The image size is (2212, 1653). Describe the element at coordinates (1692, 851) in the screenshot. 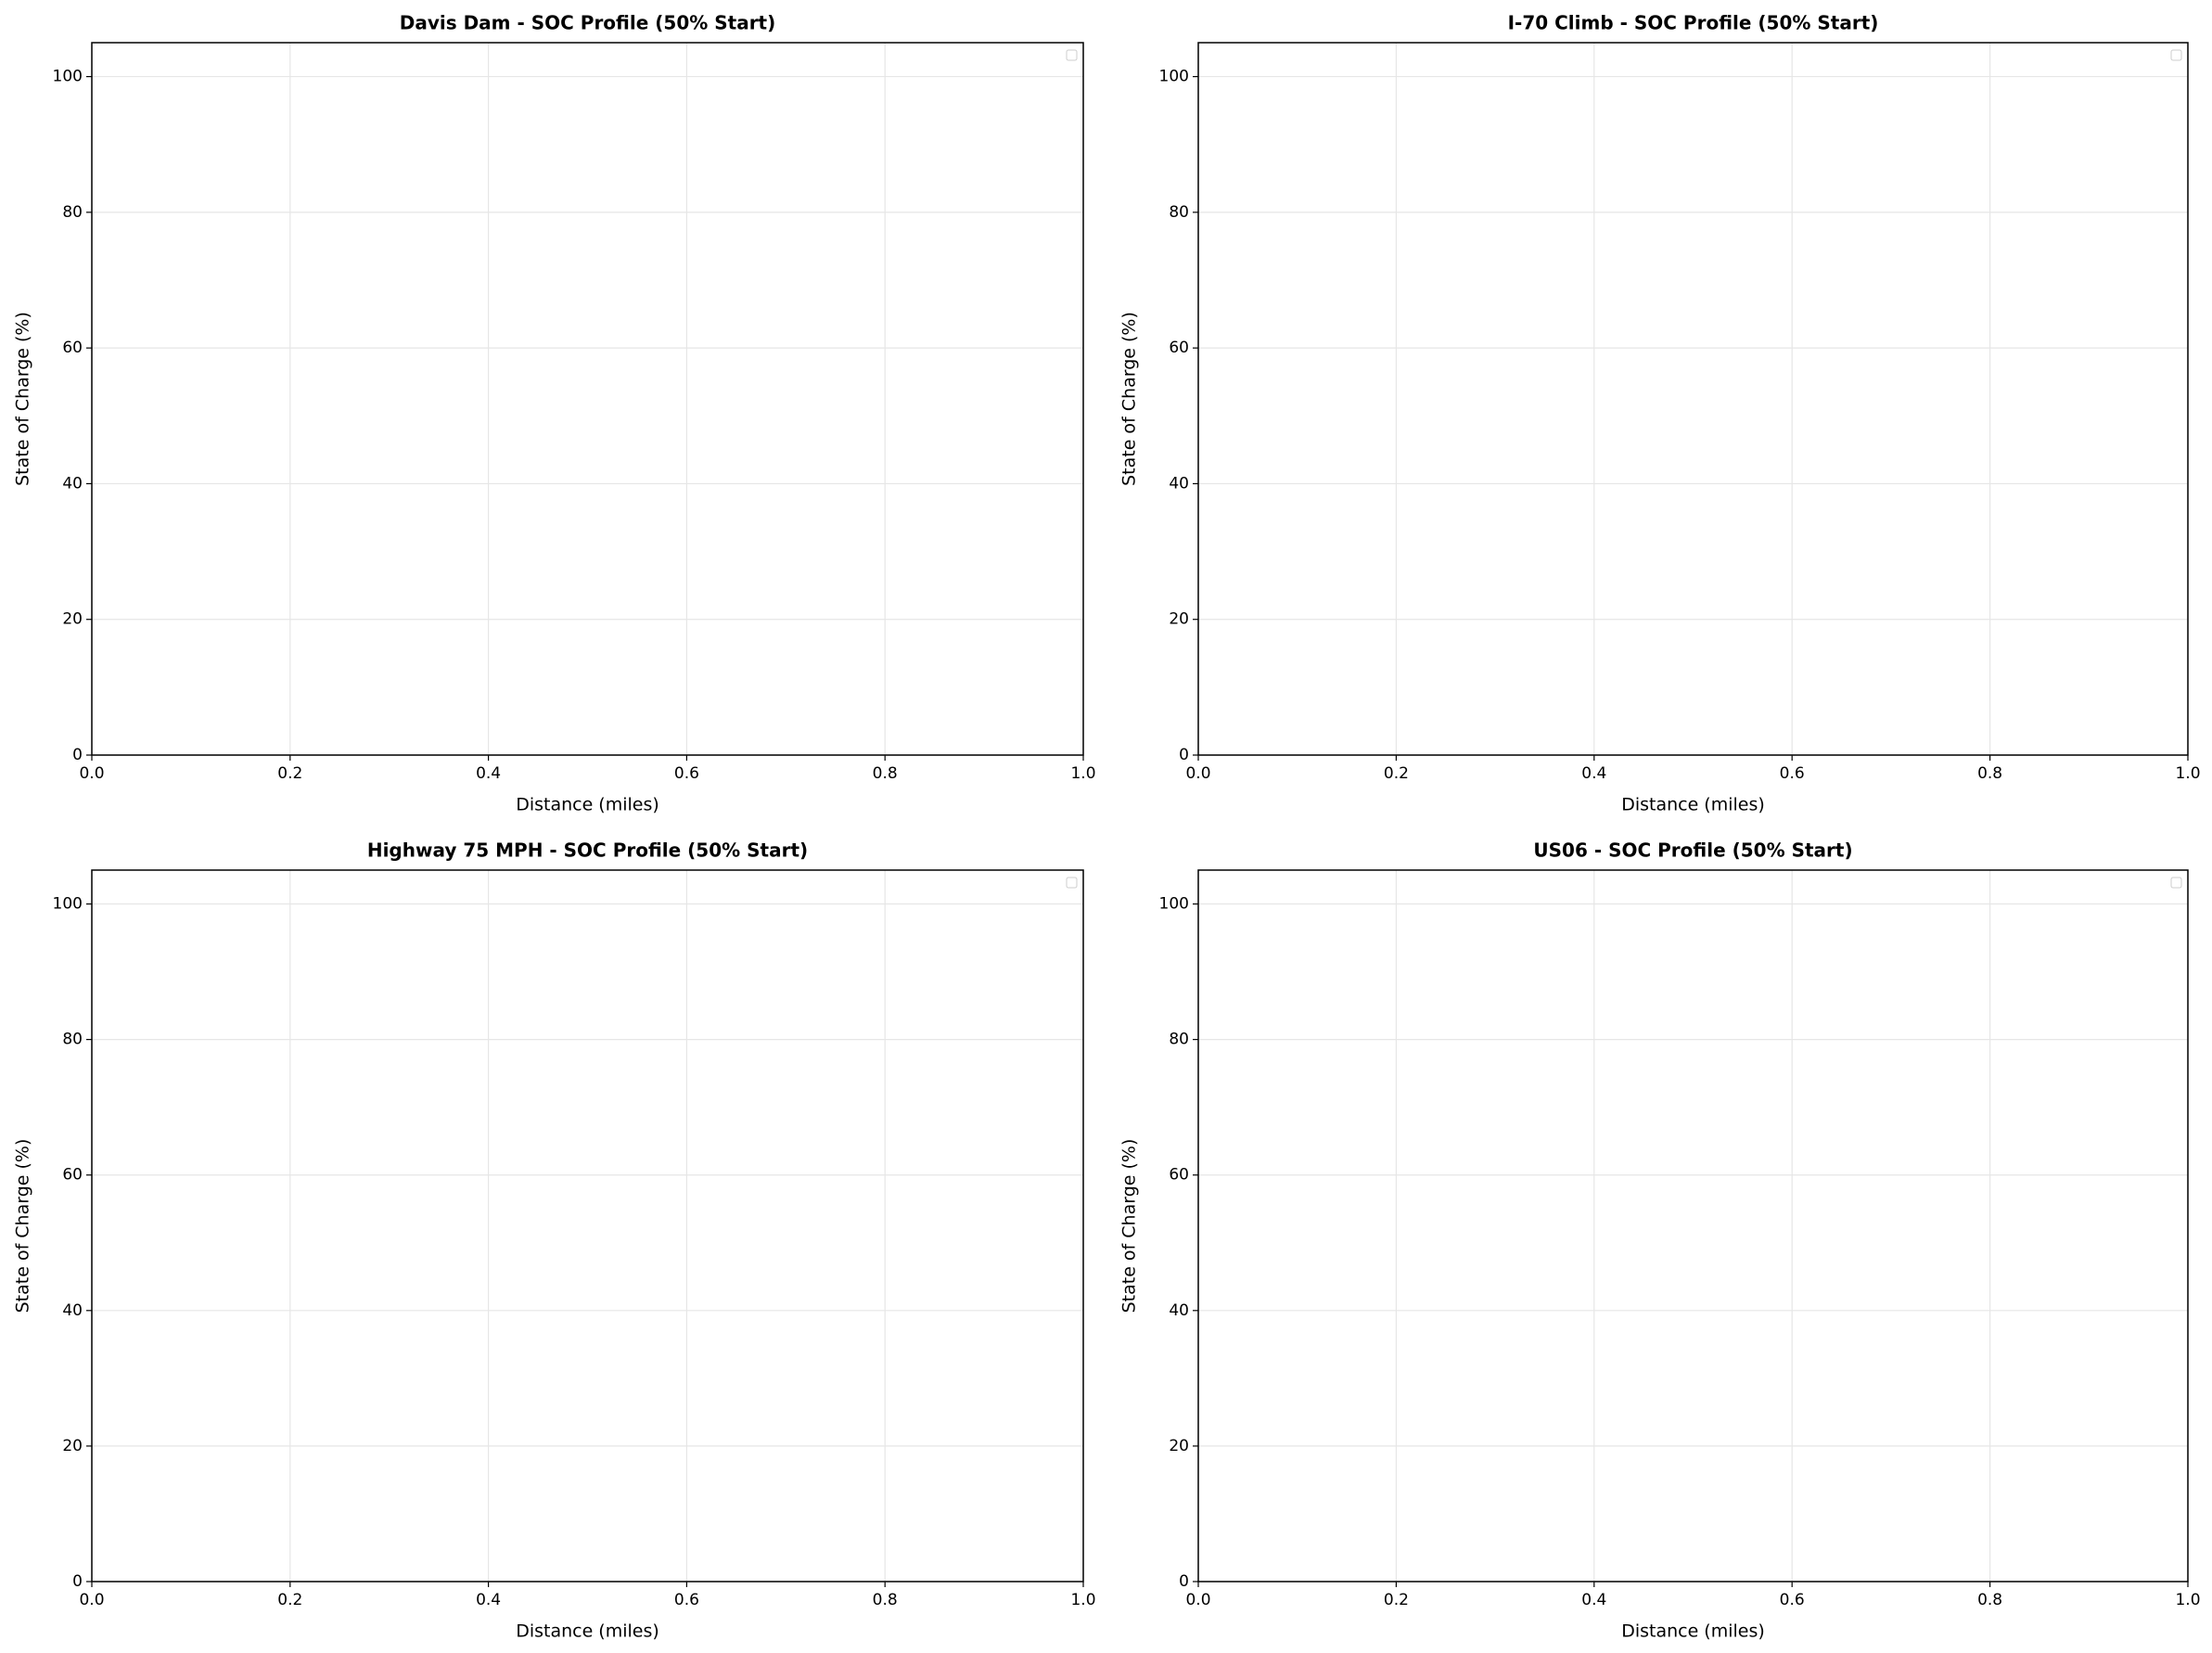

I see `chart-title: US06 - SOC Profile (50% Start)` at that location.